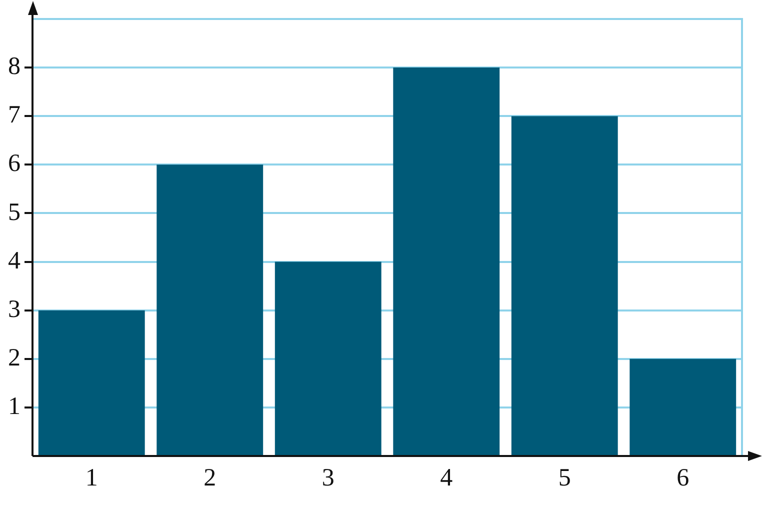  What do you see at coordinates (447, 478) in the screenshot?
I see `x-tick-label: 4` at bounding box center [447, 478].